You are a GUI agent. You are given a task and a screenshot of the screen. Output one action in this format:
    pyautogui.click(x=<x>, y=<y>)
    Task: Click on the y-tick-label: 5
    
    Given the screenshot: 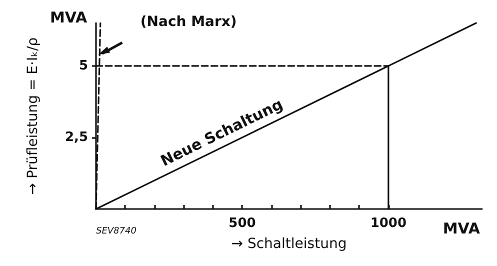 What is the action you would take?
    pyautogui.click(x=83, y=66)
    